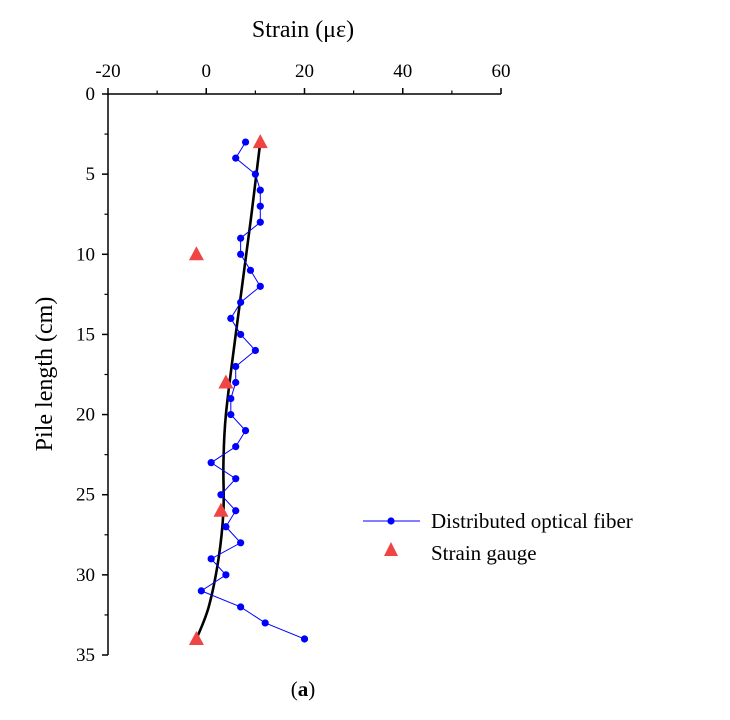  I want to click on x-ticks: -20 0 20 40 60, so click(303, 77).